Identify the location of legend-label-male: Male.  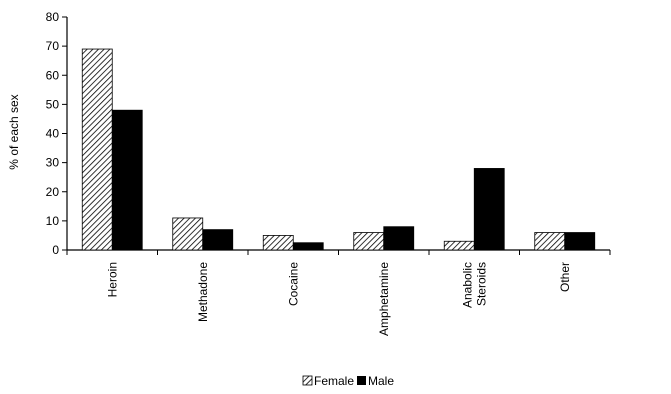
(381, 381).